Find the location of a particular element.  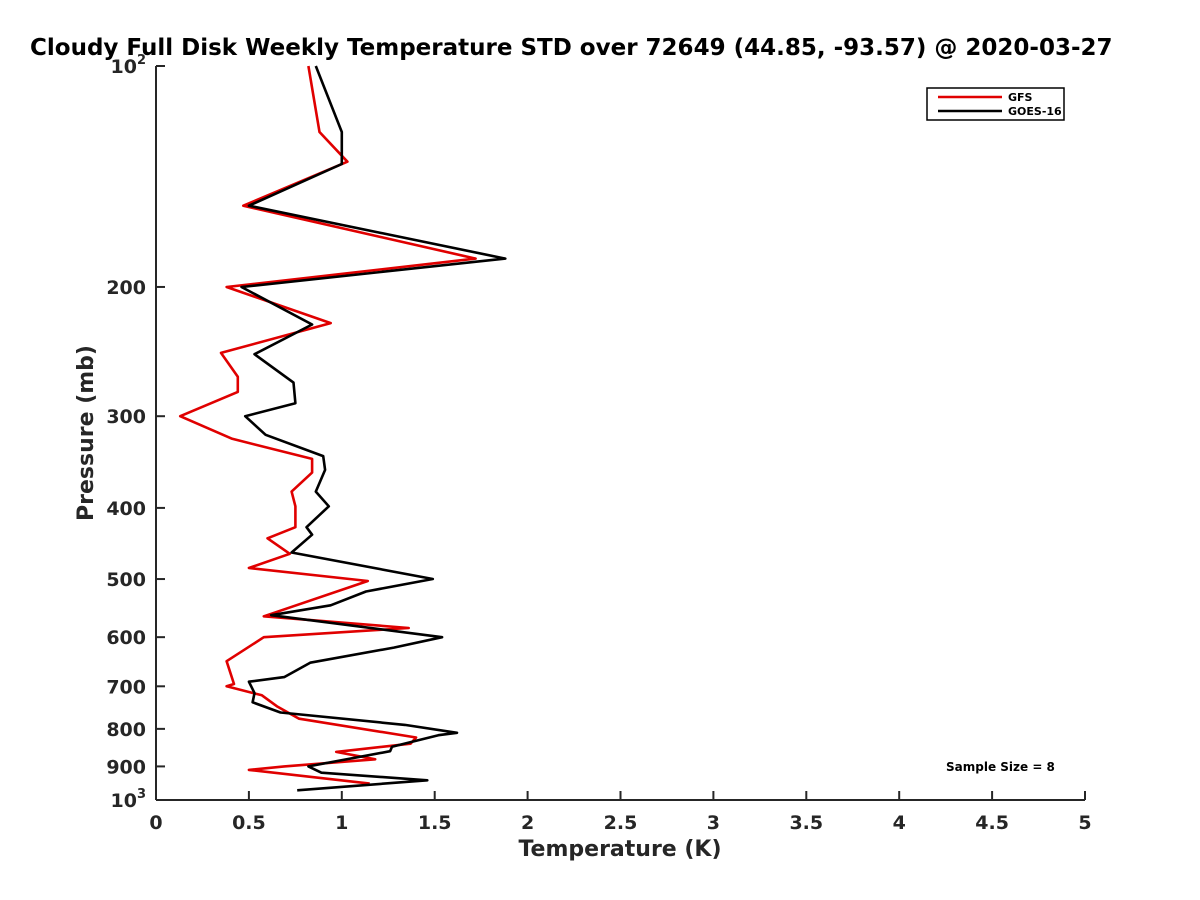

x-tick-label: 1.5 is located at coordinates (435, 823).